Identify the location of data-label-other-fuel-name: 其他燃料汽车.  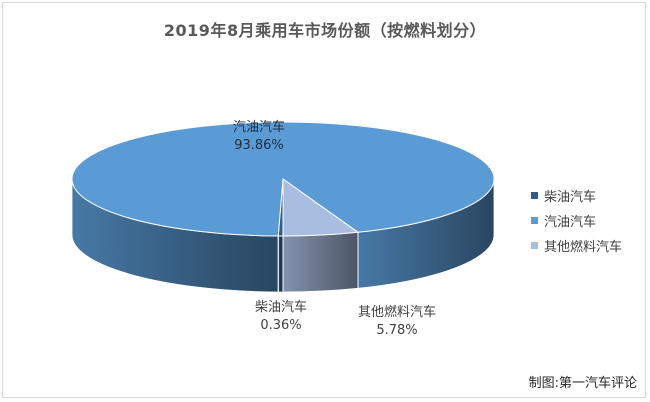
(396, 312).